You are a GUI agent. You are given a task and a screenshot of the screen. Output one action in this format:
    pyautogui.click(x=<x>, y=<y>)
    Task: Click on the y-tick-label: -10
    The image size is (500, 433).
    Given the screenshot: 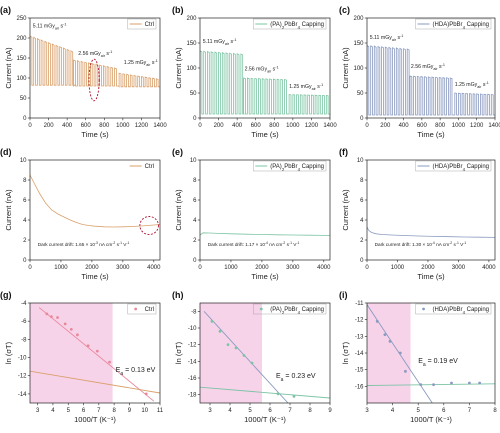 What is the action you would take?
    pyautogui.click(x=22, y=359)
    